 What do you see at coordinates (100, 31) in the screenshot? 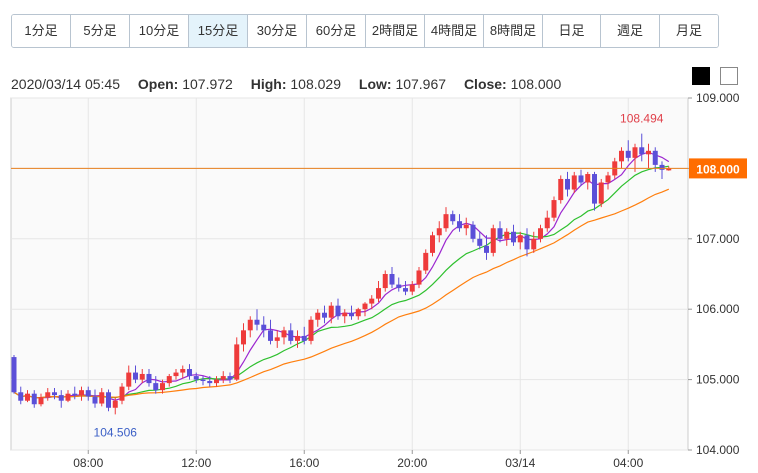
I see `tab-1: 5分足` at bounding box center [100, 31].